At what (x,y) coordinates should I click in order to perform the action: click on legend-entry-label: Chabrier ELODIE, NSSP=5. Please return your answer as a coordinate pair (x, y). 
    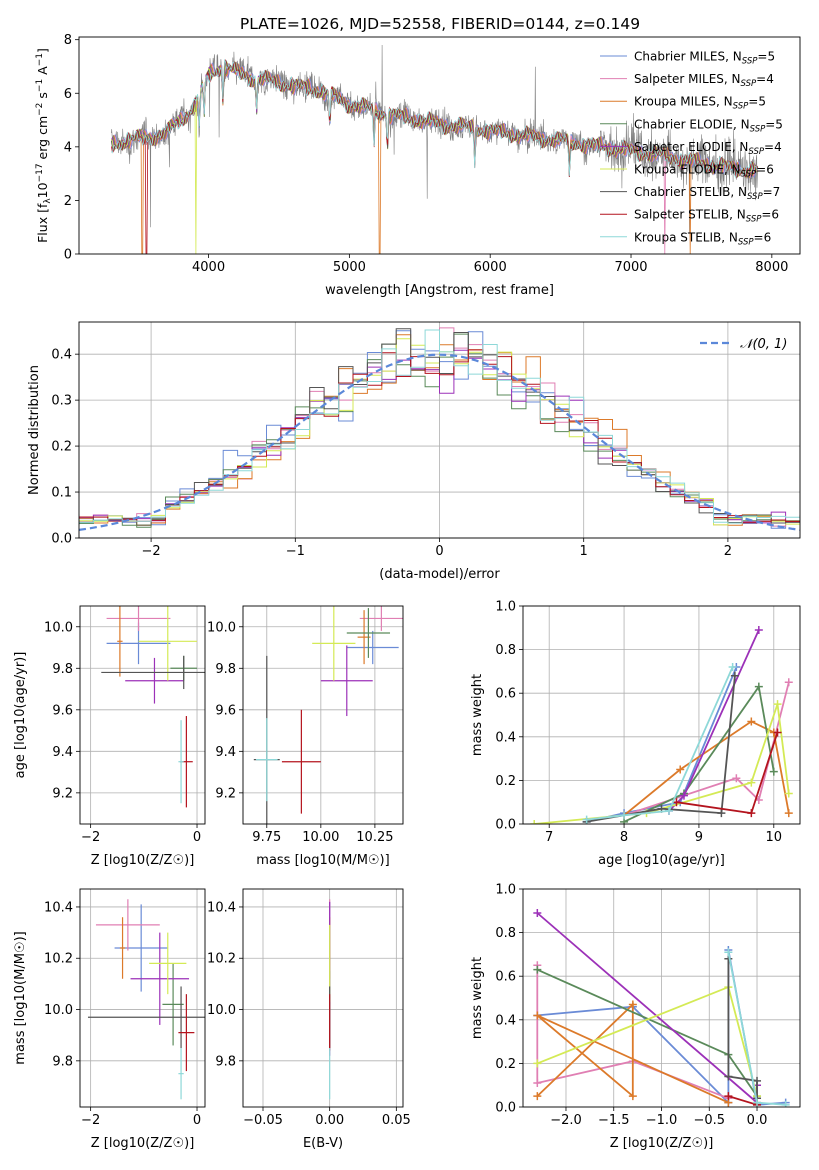
    Looking at the image, I should click on (708, 125).